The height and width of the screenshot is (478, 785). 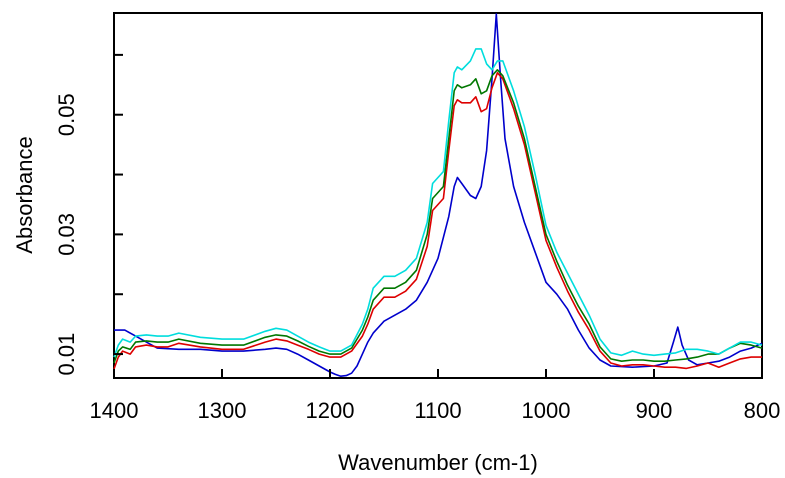 I want to click on x-tick-label: 900, so click(x=654, y=410).